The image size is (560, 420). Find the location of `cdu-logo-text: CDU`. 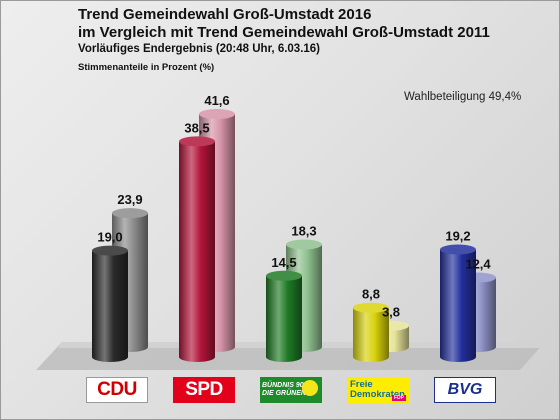

cdu-logo-text: CDU is located at coordinates (117, 389).